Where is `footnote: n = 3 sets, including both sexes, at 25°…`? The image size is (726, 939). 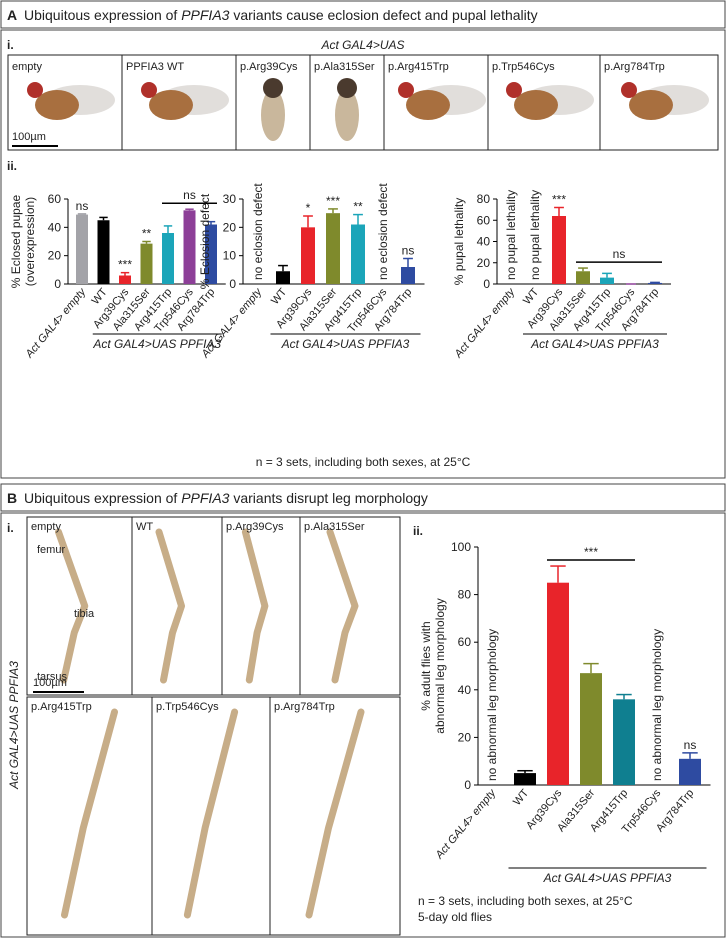 footnote: n = 3 sets, including both sexes, at 25°… is located at coordinates (525, 901).